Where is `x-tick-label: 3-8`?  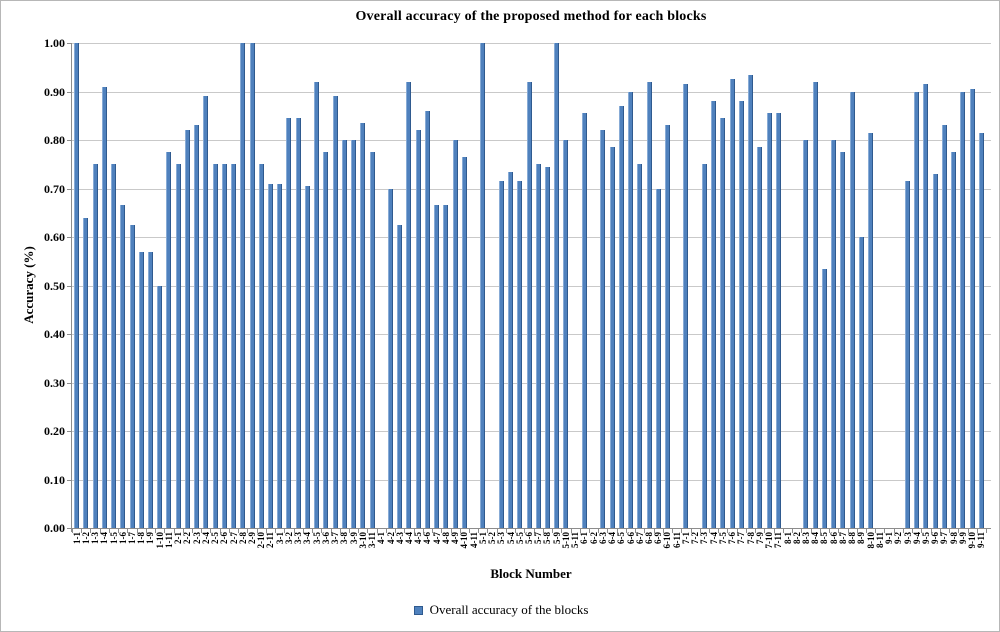
x-tick-label: 3-8 is located at coordinates (344, 538).